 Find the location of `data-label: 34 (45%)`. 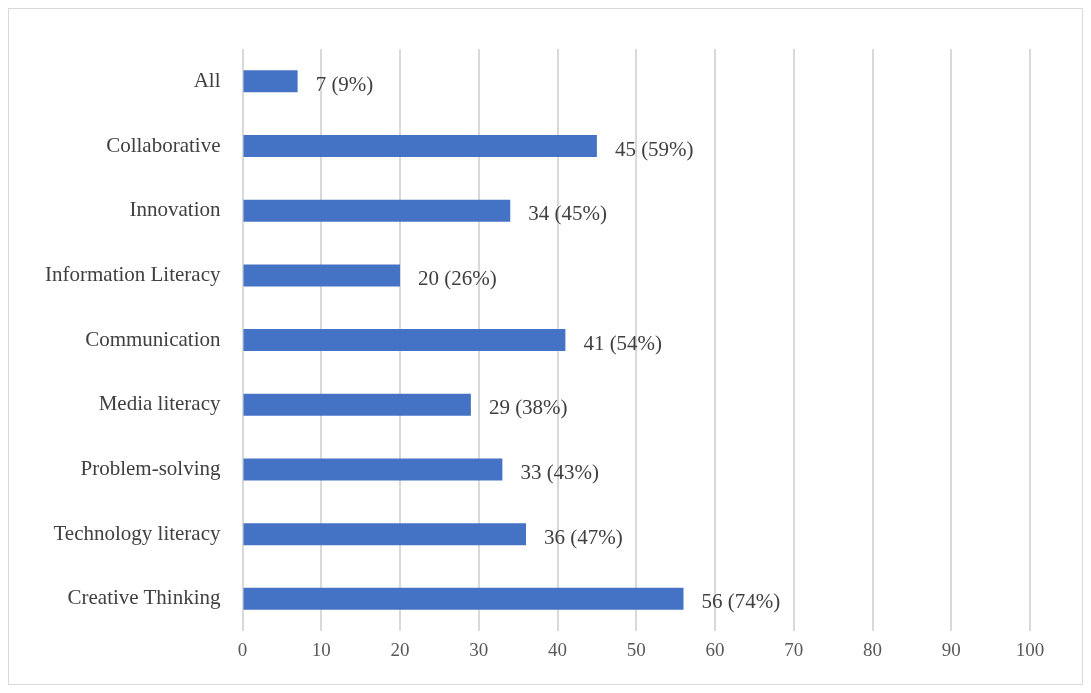

data-label: 34 (45%) is located at coordinates (567, 213).